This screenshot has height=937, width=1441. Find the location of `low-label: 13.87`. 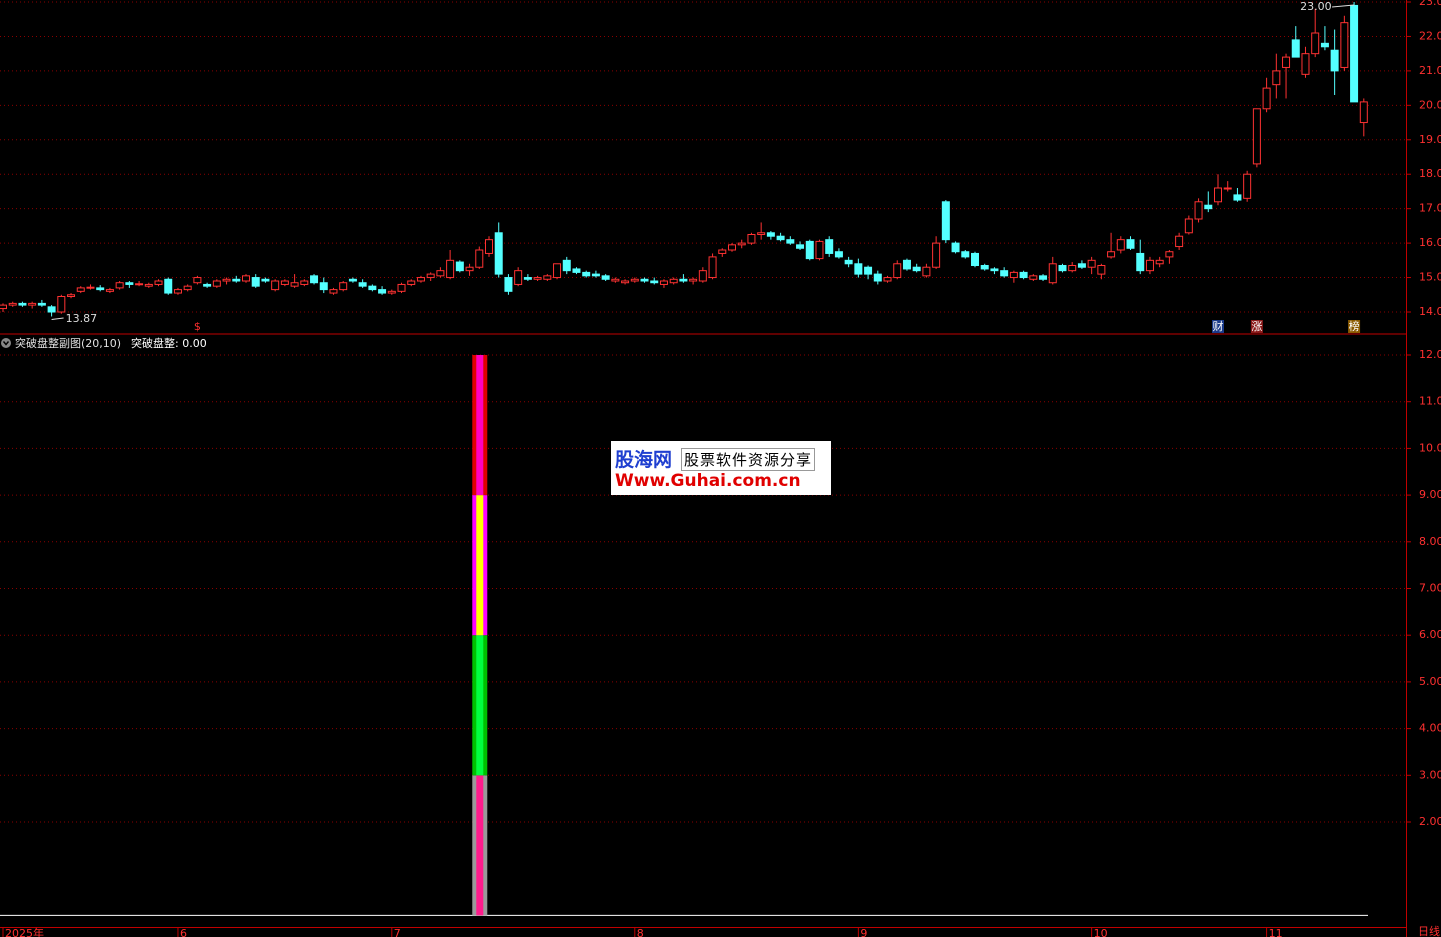

low-label: 13.87 is located at coordinates (82, 318).